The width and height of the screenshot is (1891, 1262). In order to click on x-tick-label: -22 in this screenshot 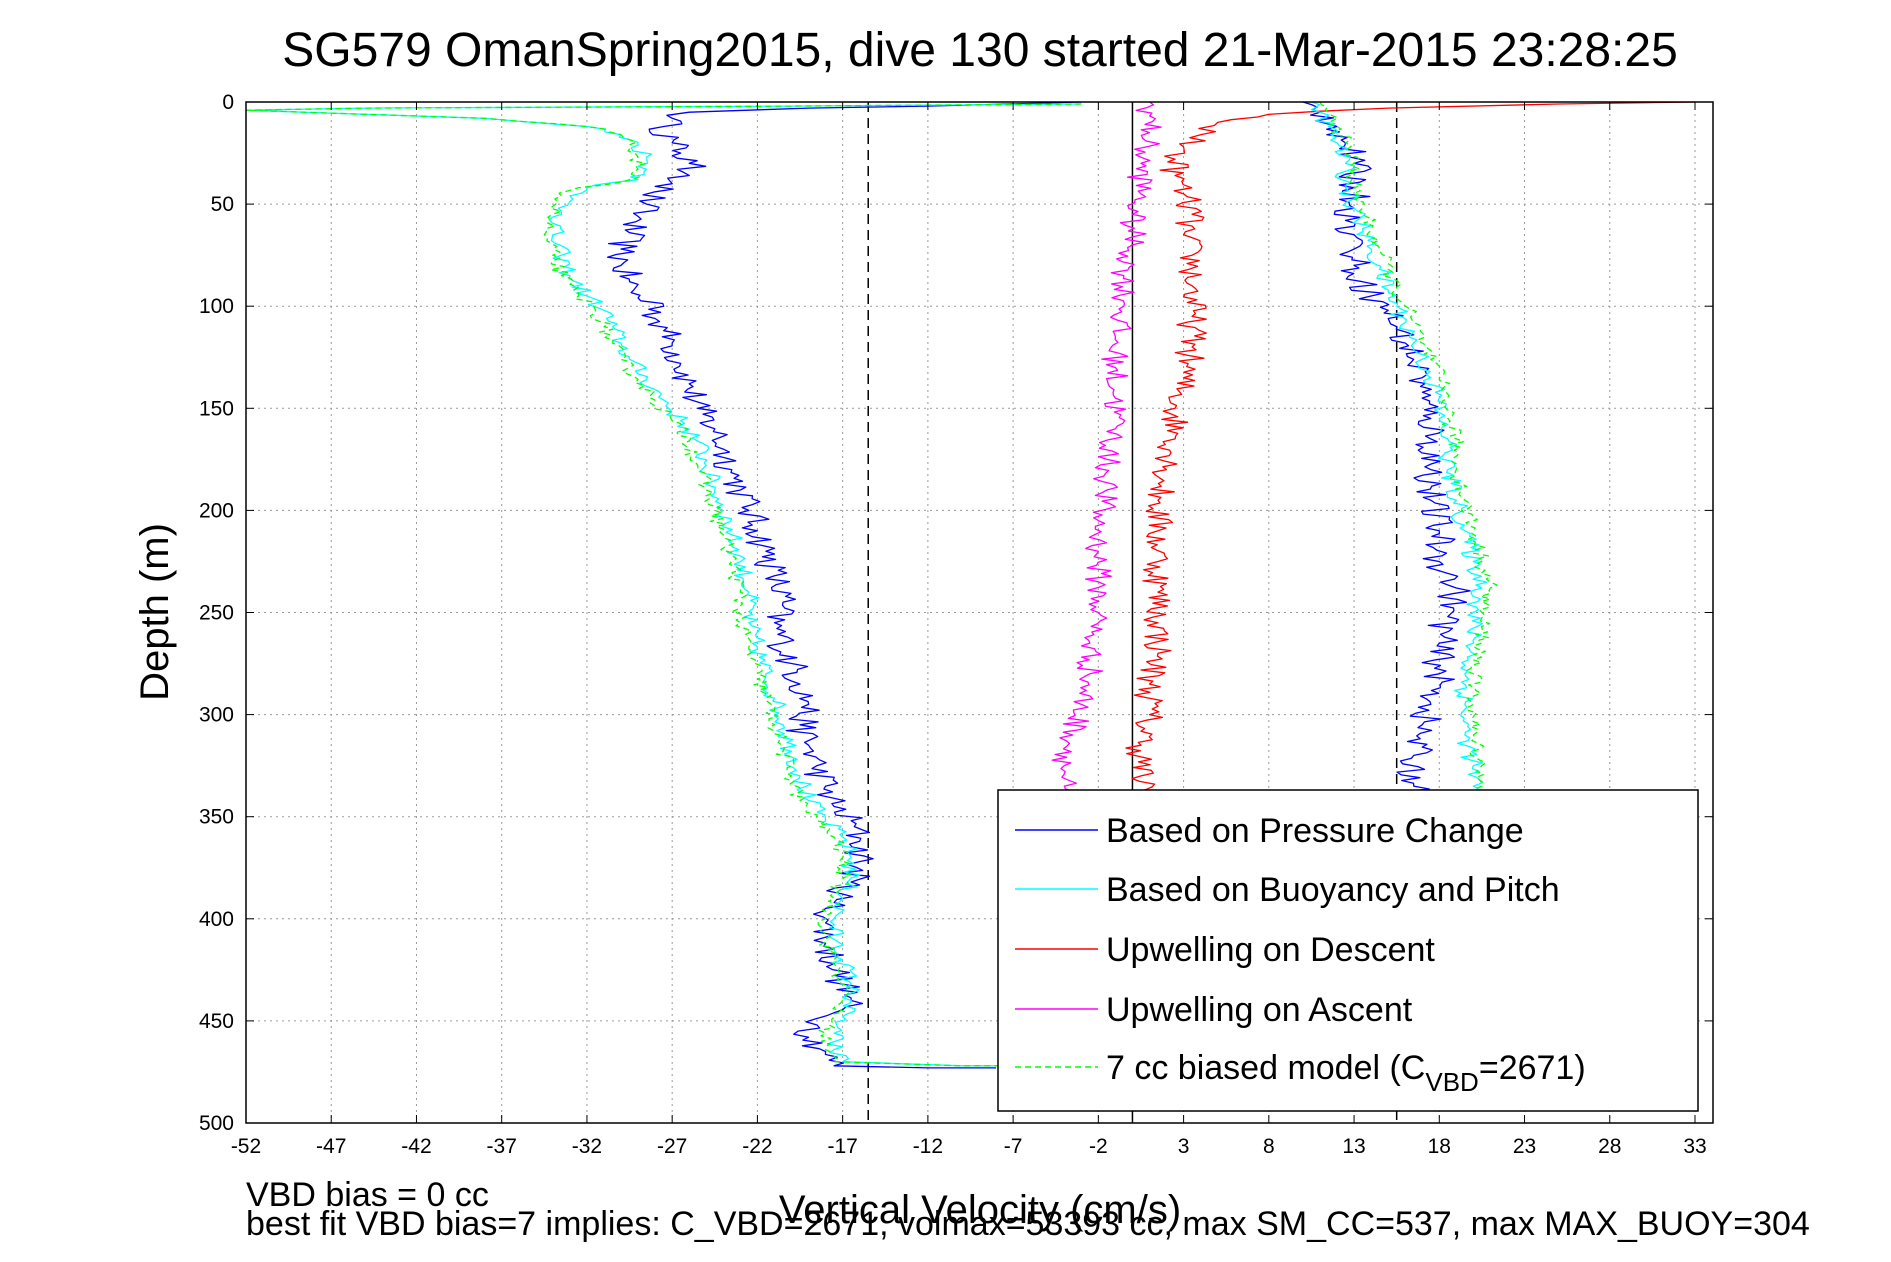, I will do `click(757, 1146)`.